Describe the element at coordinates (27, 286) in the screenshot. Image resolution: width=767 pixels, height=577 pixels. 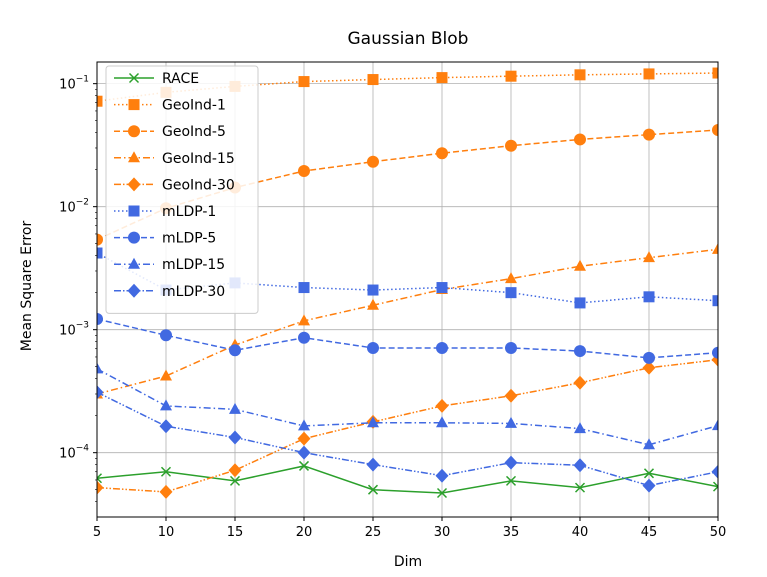
I see `y-axis-label: Mean Square Error` at that location.